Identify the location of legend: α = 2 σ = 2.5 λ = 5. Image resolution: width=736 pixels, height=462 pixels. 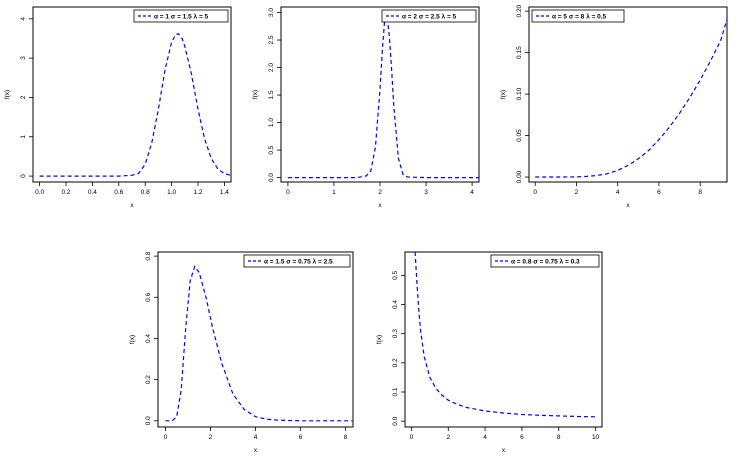
(429, 16).